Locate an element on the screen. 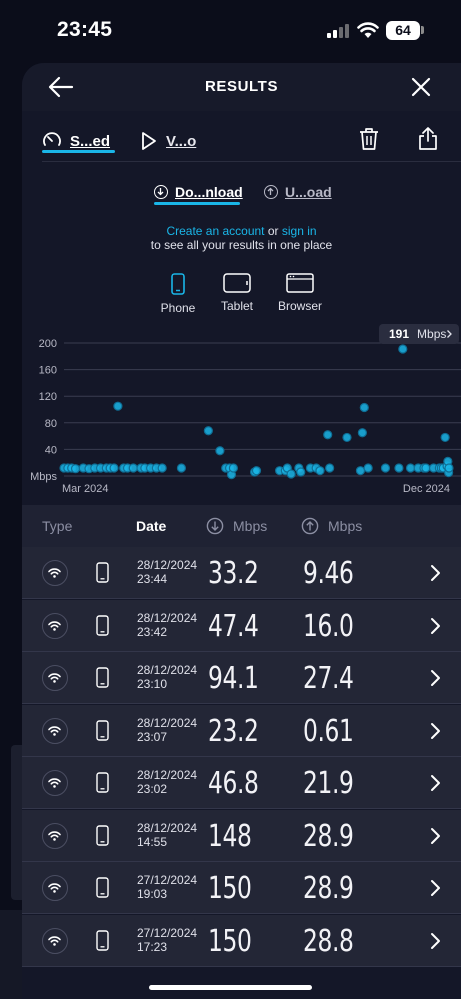 The width and height of the screenshot is (461, 999). result-row: 28/12/2024 23:02 46.8 21.9 is located at coordinates (241, 783).